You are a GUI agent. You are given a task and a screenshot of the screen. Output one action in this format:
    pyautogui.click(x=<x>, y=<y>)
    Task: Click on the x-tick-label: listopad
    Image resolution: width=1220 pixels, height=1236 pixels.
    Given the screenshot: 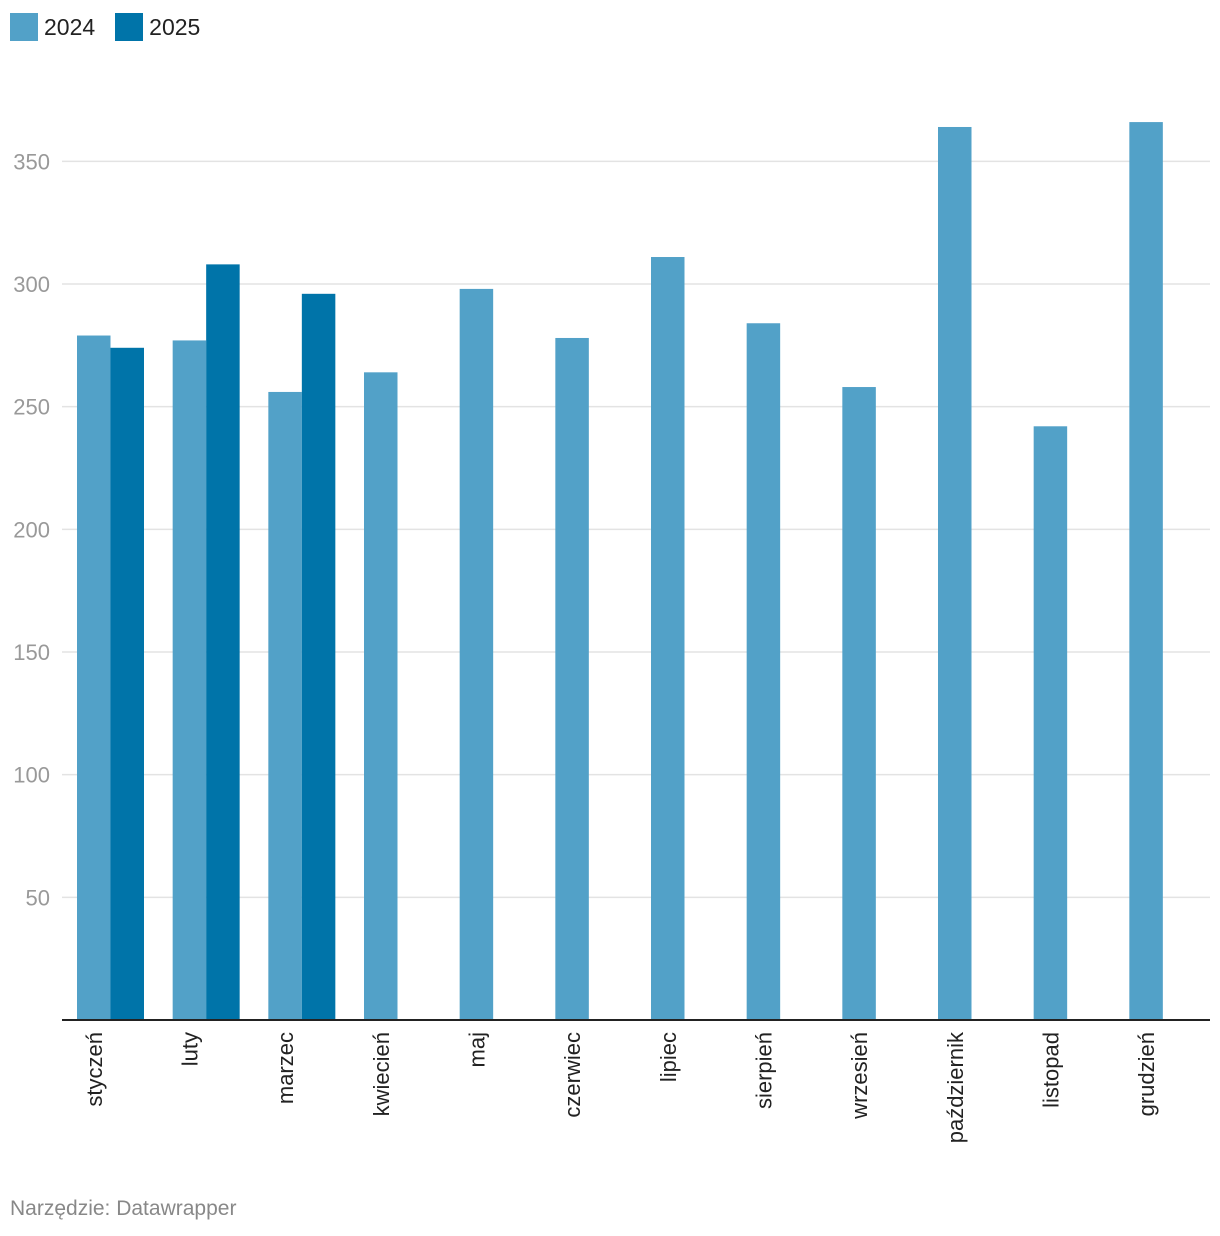 What is the action you would take?
    pyautogui.click(x=1050, y=1070)
    